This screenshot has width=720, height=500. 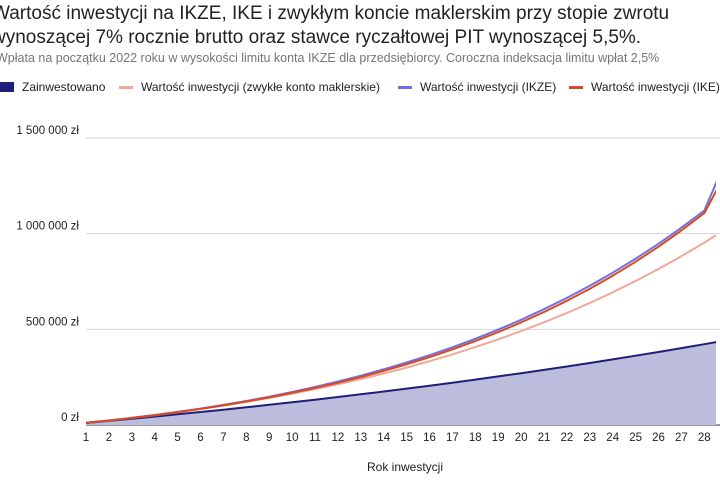 I want to click on x-tick-label: 2, so click(x=109, y=438).